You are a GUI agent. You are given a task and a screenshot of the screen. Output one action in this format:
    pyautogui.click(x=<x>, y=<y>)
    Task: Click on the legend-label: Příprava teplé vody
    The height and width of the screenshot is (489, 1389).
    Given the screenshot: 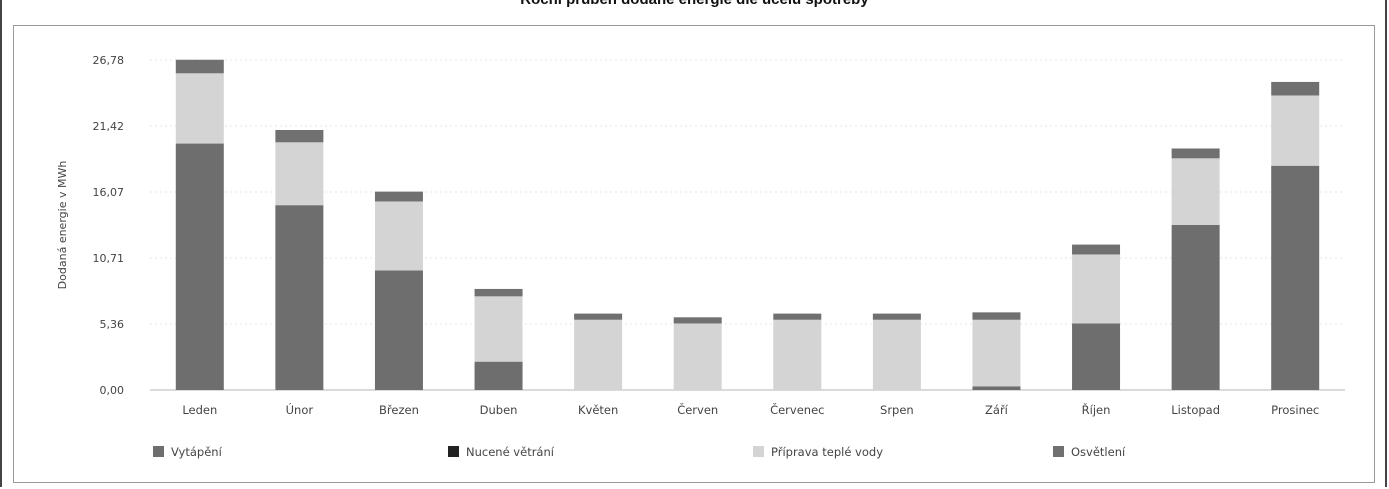 What is the action you would take?
    pyautogui.click(x=827, y=452)
    